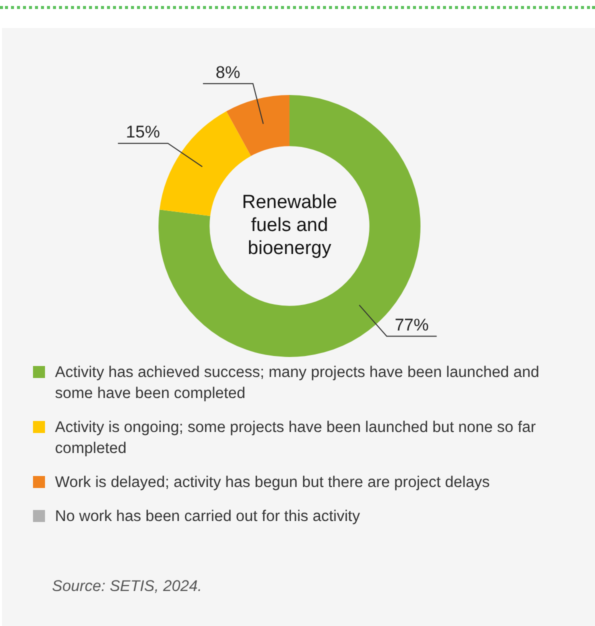 The height and width of the screenshot is (626, 595). Describe the element at coordinates (296, 438) in the screenshot. I see `legend-label: Activity is ongoing; some projects have been launched but none so far completed` at that location.